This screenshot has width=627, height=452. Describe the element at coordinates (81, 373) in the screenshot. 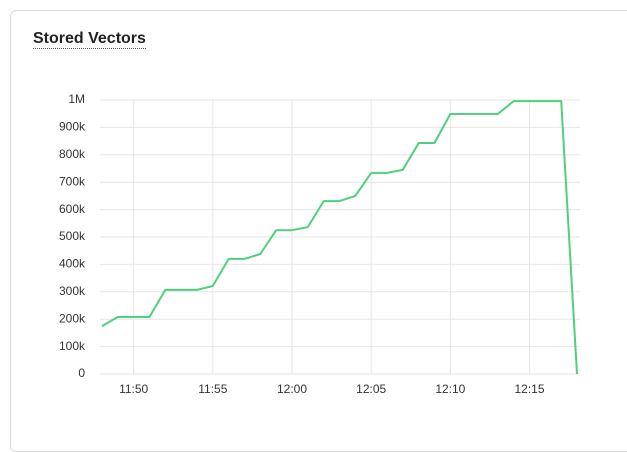

I see `y-tick-label: 0` at that location.